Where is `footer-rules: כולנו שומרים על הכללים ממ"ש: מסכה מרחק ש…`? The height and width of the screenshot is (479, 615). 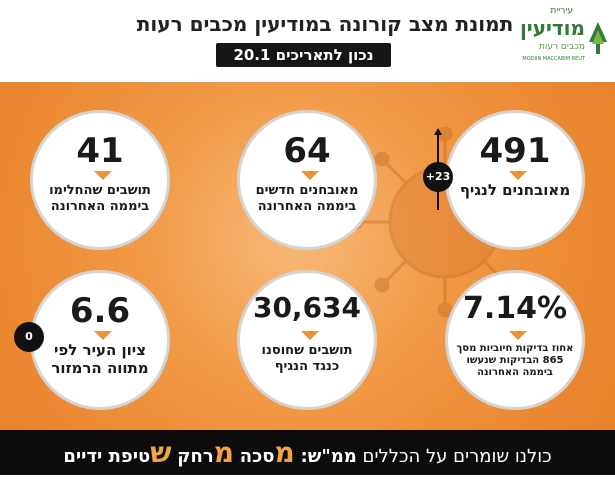 footer-rules: כולנו שומרים על הכללים ממ"ש: מסכה מרחק ש… is located at coordinates (307, 452).